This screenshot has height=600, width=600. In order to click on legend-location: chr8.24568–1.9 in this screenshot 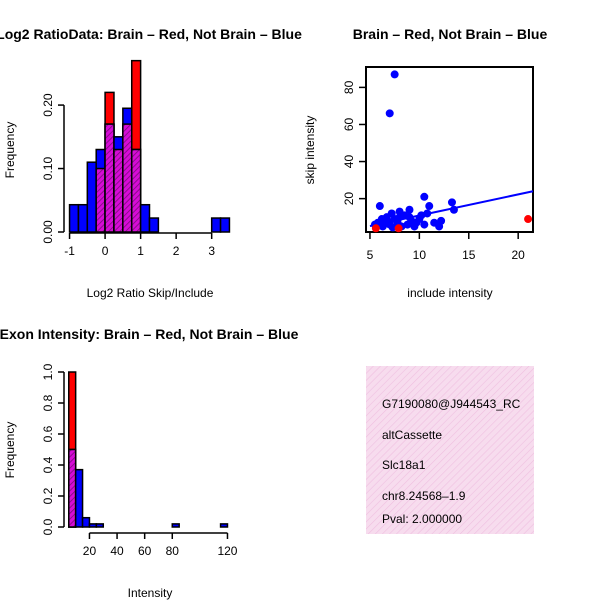, I will do `click(424, 496)`.